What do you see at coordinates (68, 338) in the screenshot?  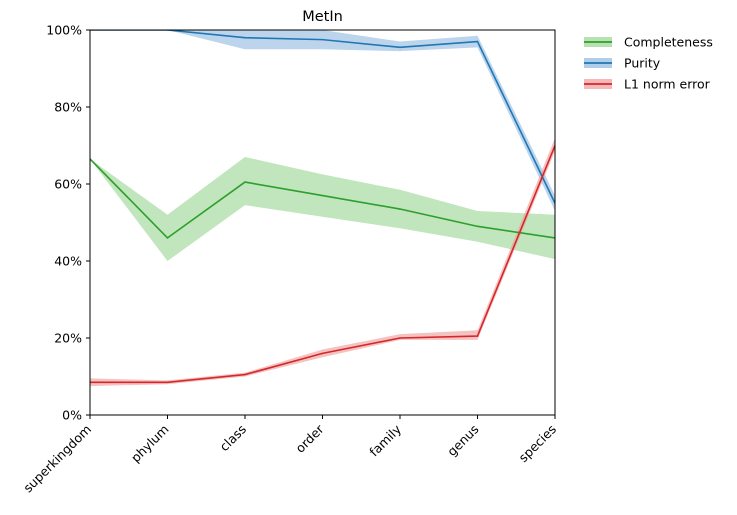 I see `y-tick-label: 20%` at bounding box center [68, 338].